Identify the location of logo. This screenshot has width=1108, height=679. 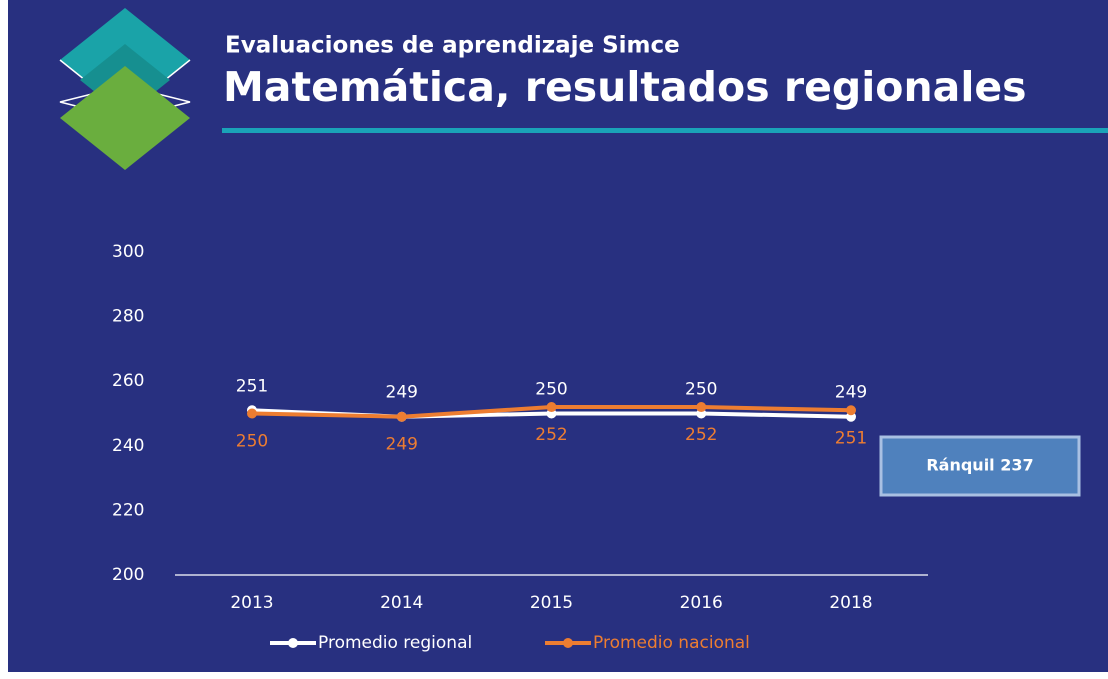
(125, 89).